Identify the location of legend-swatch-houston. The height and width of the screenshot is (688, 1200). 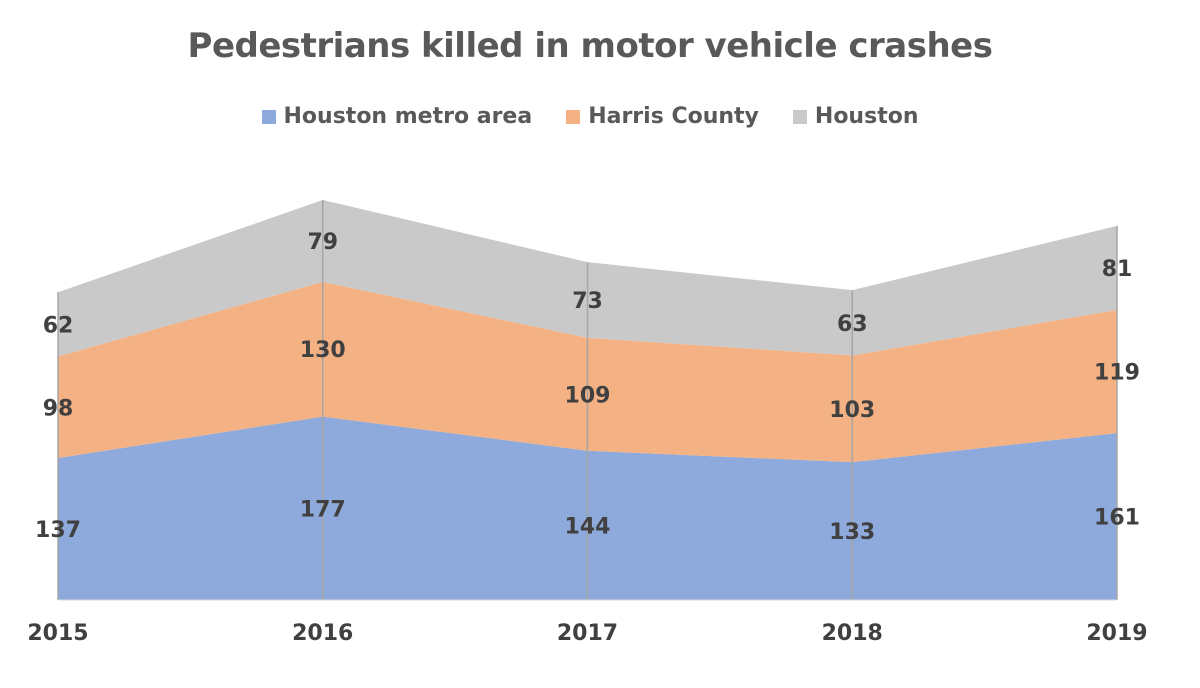
(799, 116).